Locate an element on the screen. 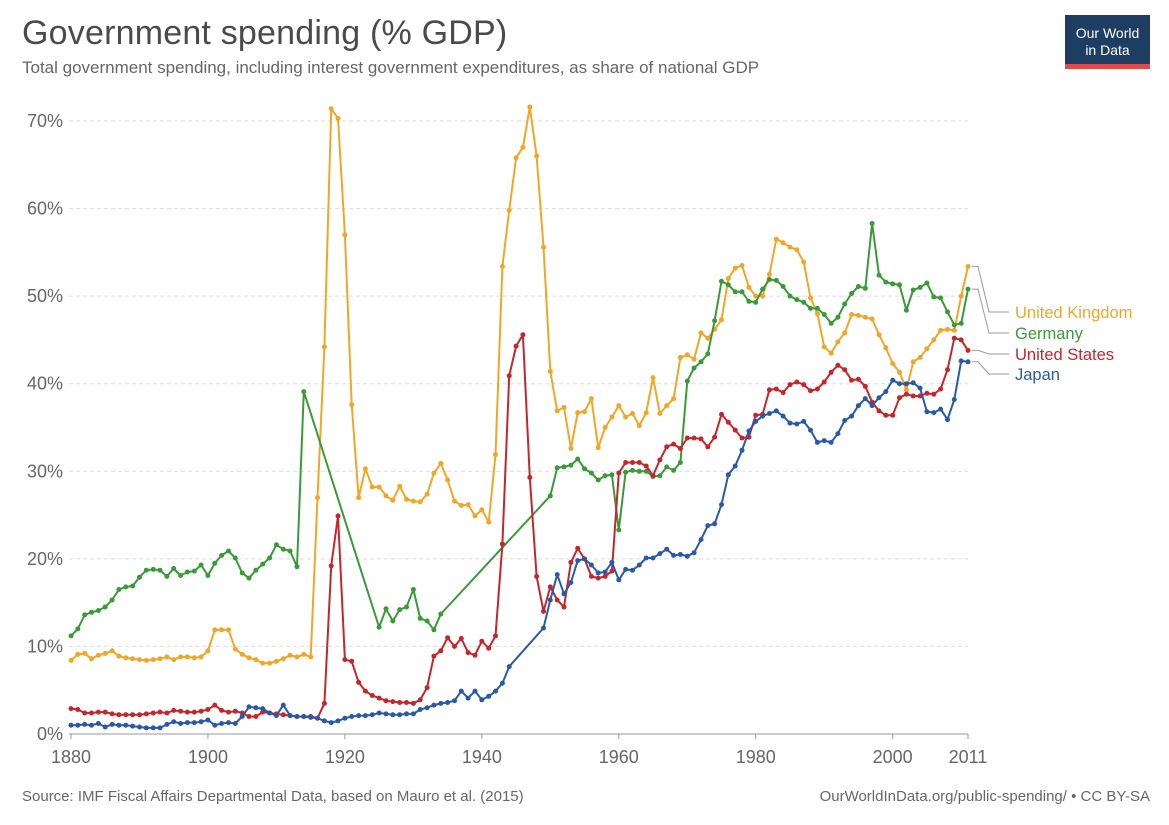 The width and height of the screenshot is (1169, 825). owid-logo: Our World in Data is located at coordinates (1107, 42).